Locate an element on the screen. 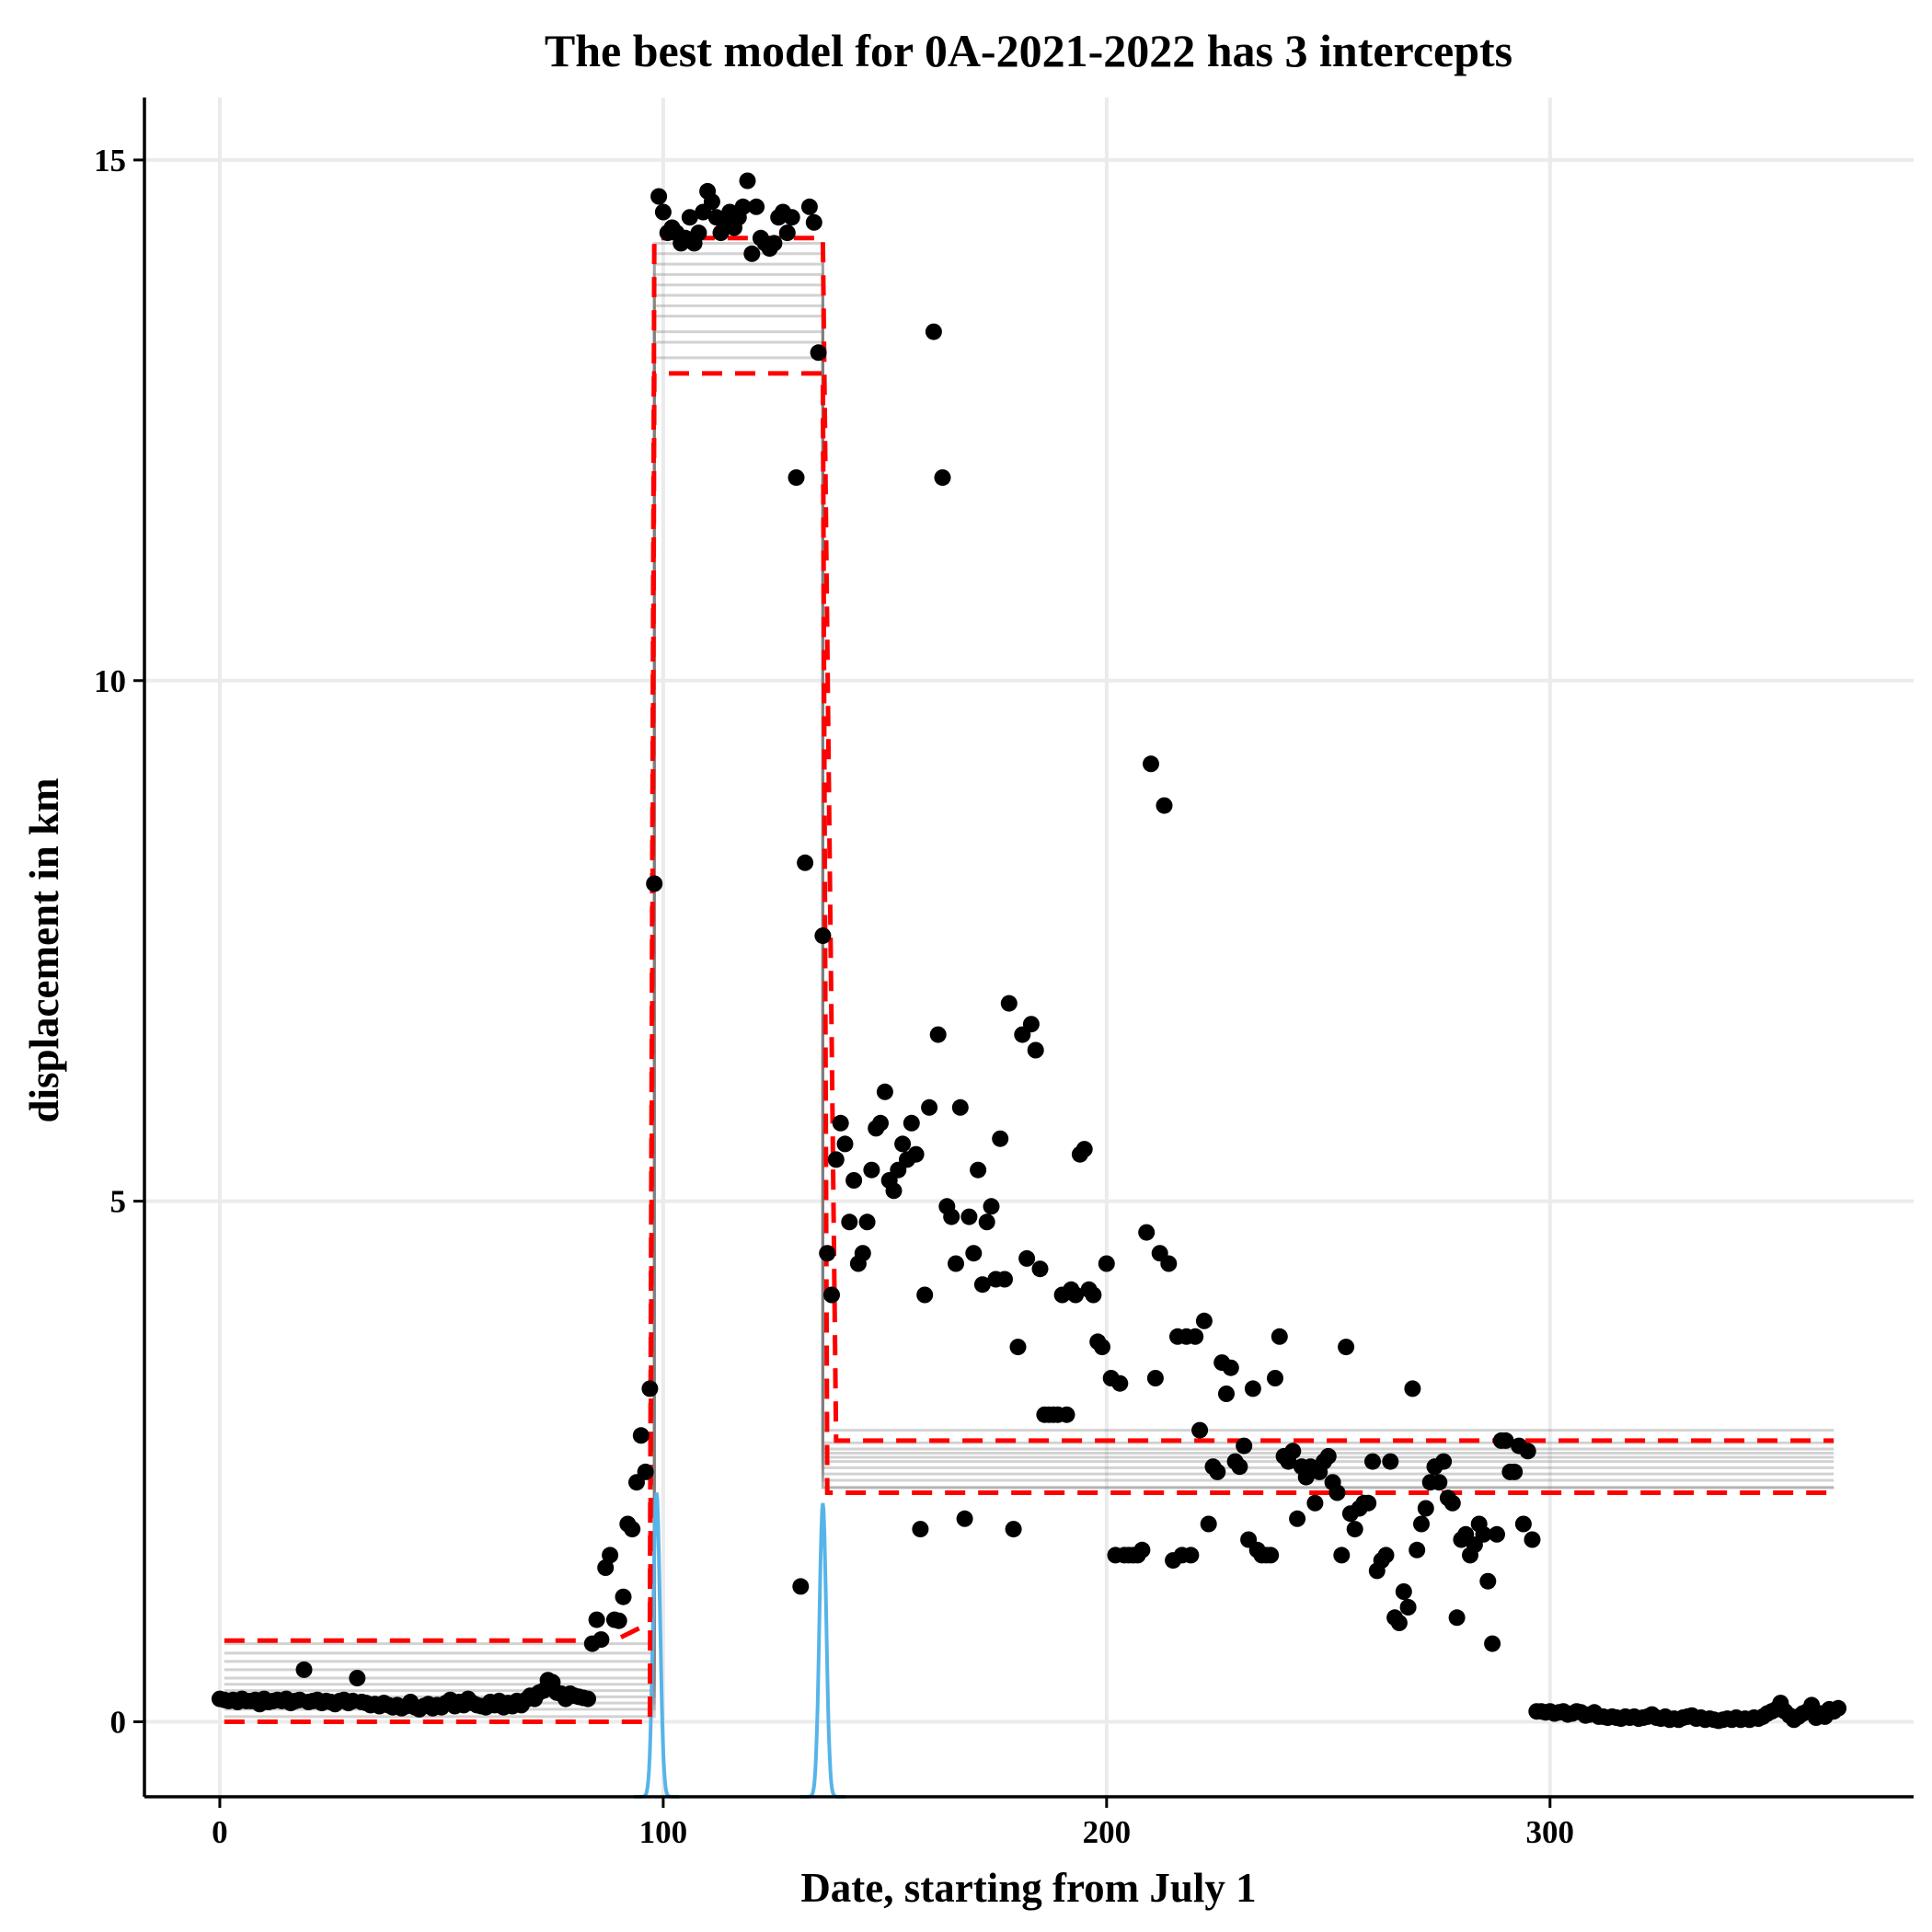 The image size is (1932, 1932). y-tick-label: 10 is located at coordinates (110, 681).